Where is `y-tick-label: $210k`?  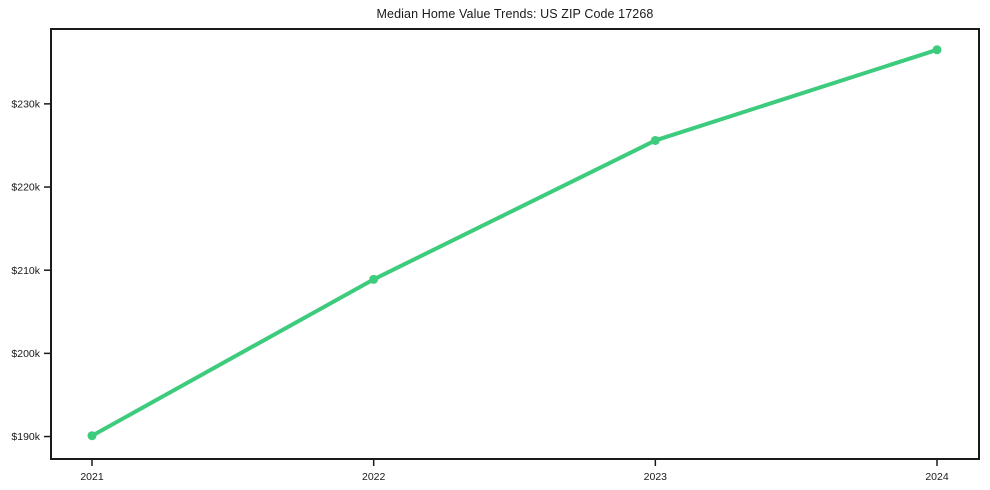
y-tick-label: $210k is located at coordinates (25, 271).